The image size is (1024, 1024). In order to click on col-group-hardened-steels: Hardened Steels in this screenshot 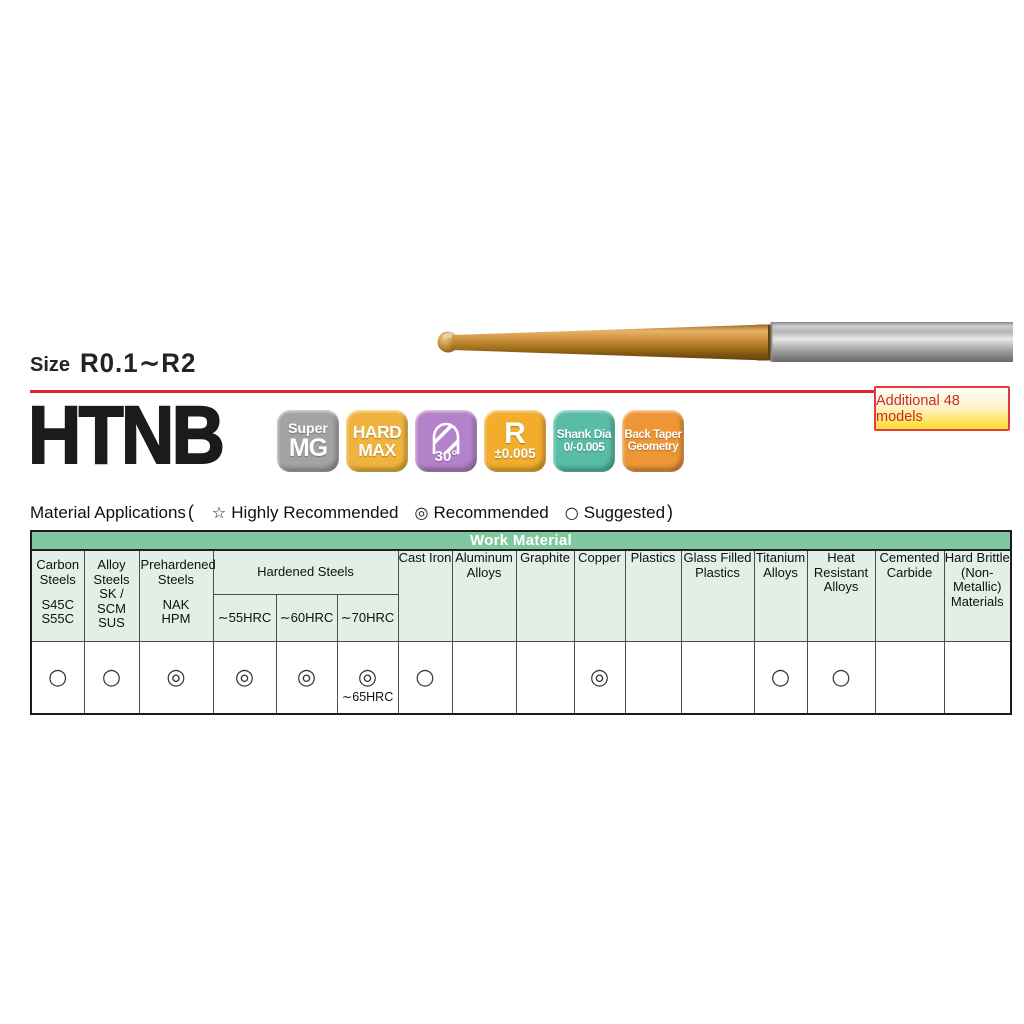, I will do `click(305, 572)`.